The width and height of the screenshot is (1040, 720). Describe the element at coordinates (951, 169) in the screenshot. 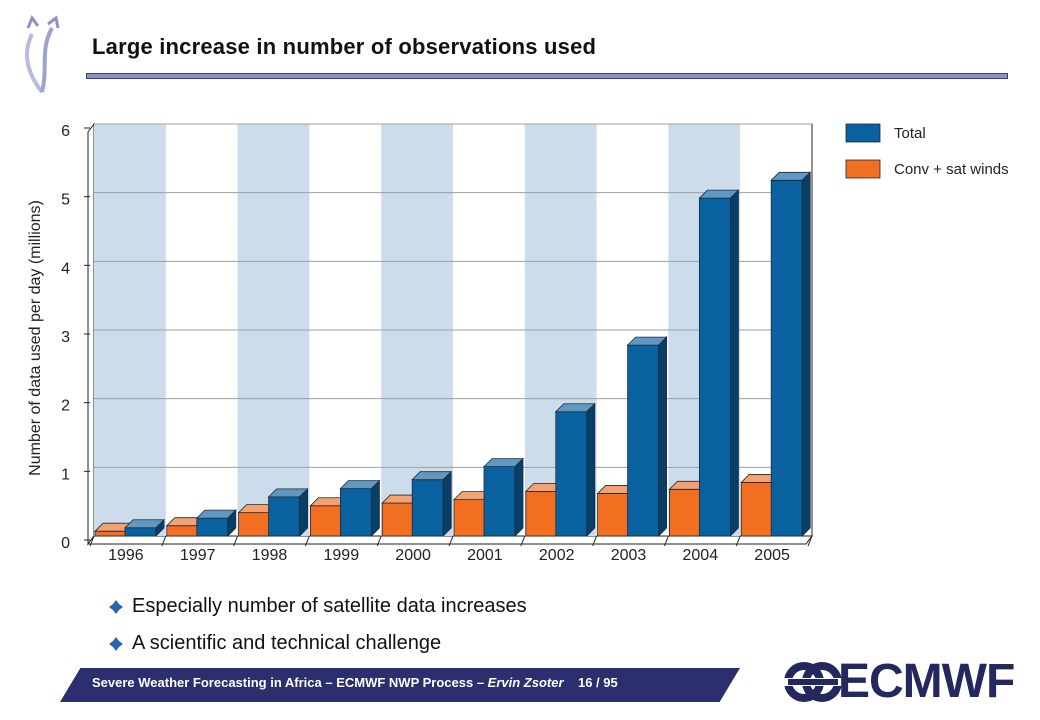

I see `legend-label: Conv + sat winds` at that location.